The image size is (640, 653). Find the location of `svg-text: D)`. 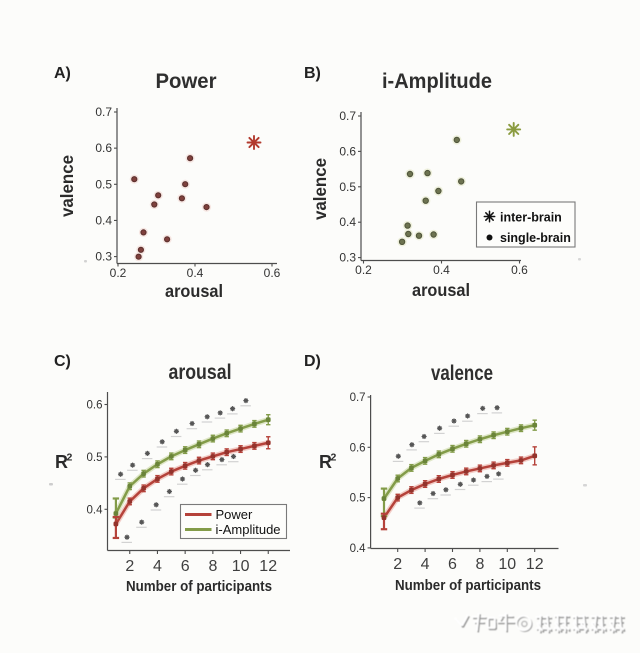

svg-text: D) is located at coordinates (312, 361).